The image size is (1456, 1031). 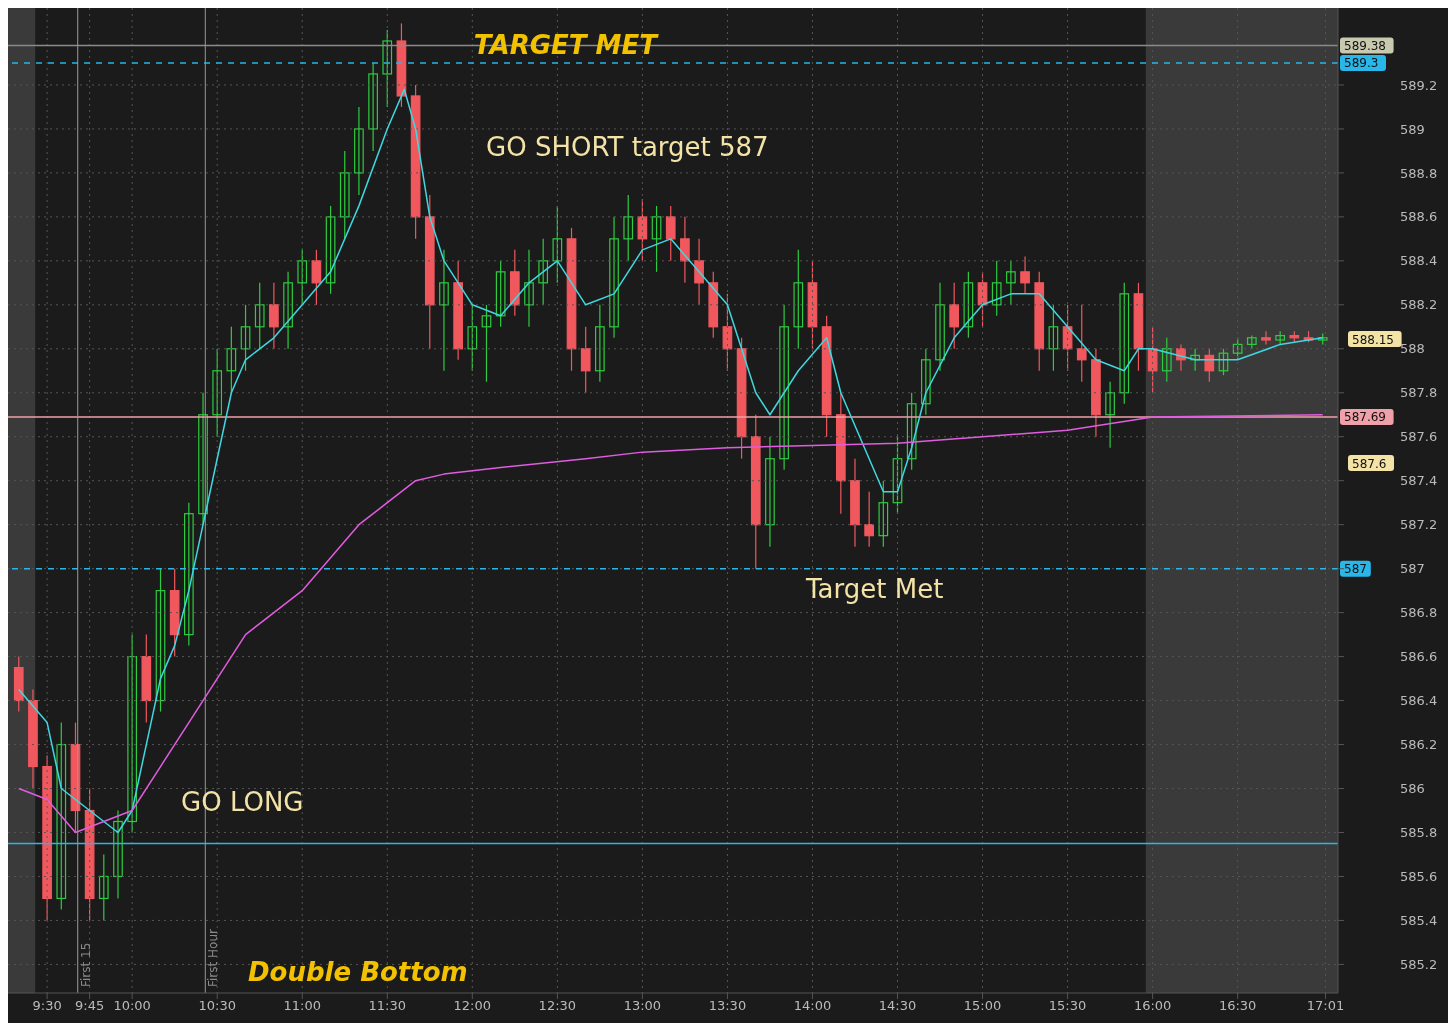 I want to click on x-tick-label: 15:00, so click(x=982, y=1006).